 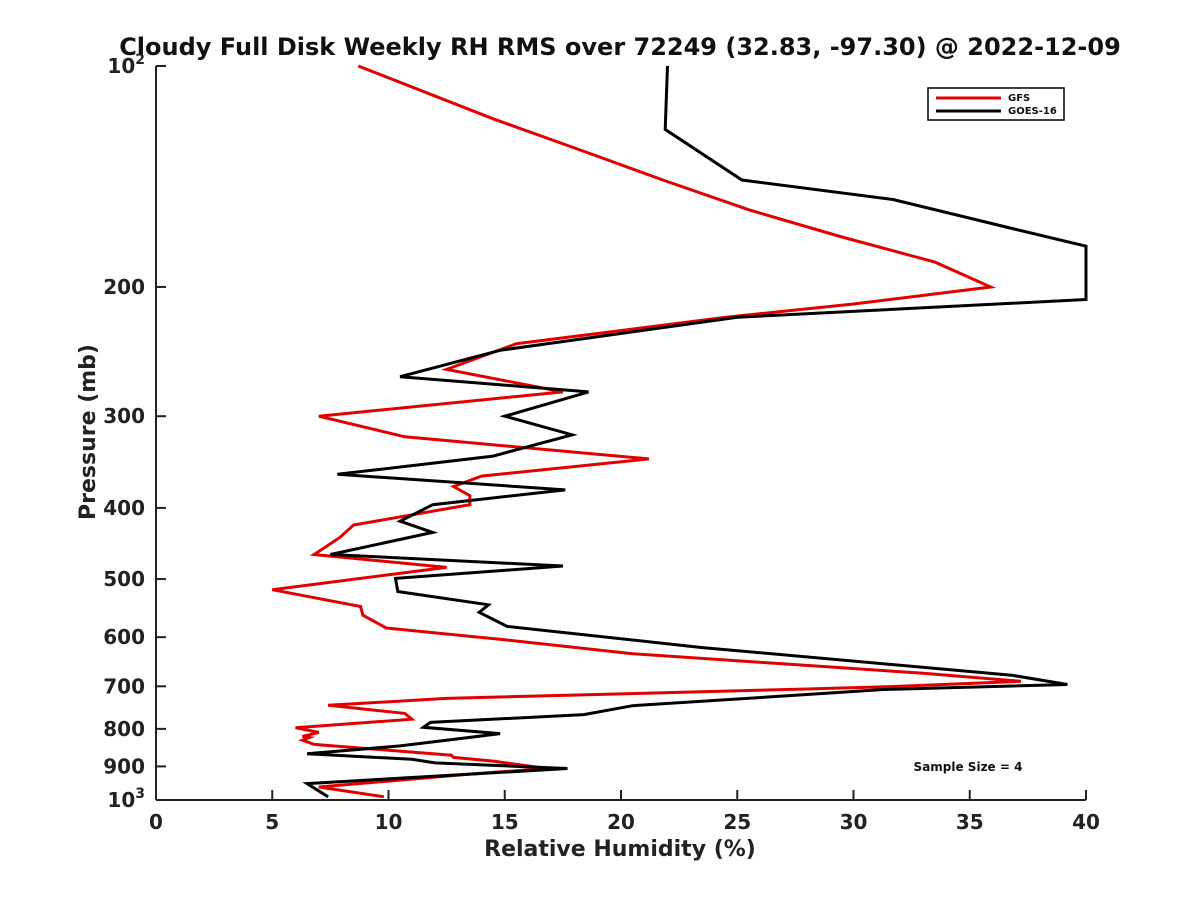 What do you see at coordinates (124, 686) in the screenshot?
I see `y-tick-label: 700` at bounding box center [124, 686].